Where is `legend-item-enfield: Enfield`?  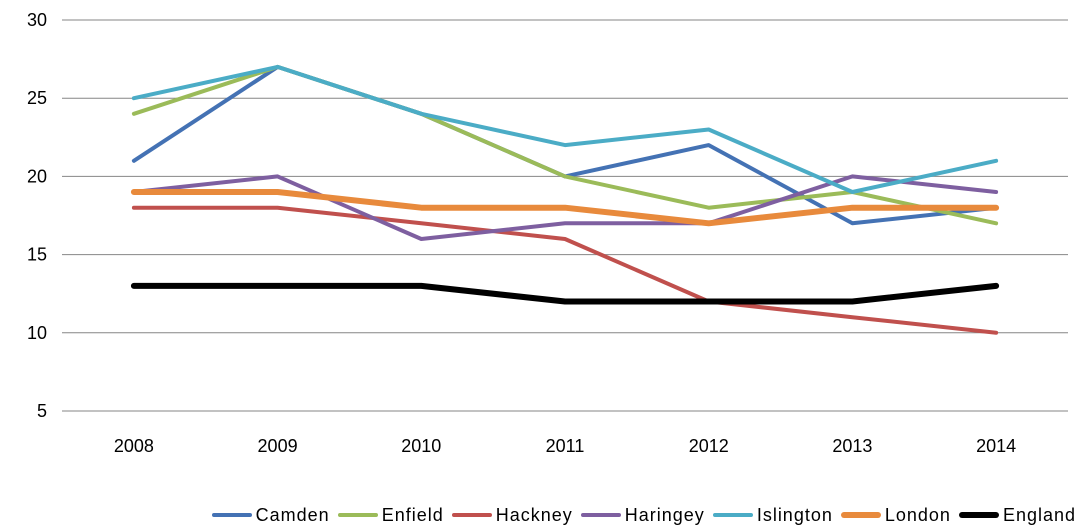
legend-item-enfield: Enfield is located at coordinates (390, 515).